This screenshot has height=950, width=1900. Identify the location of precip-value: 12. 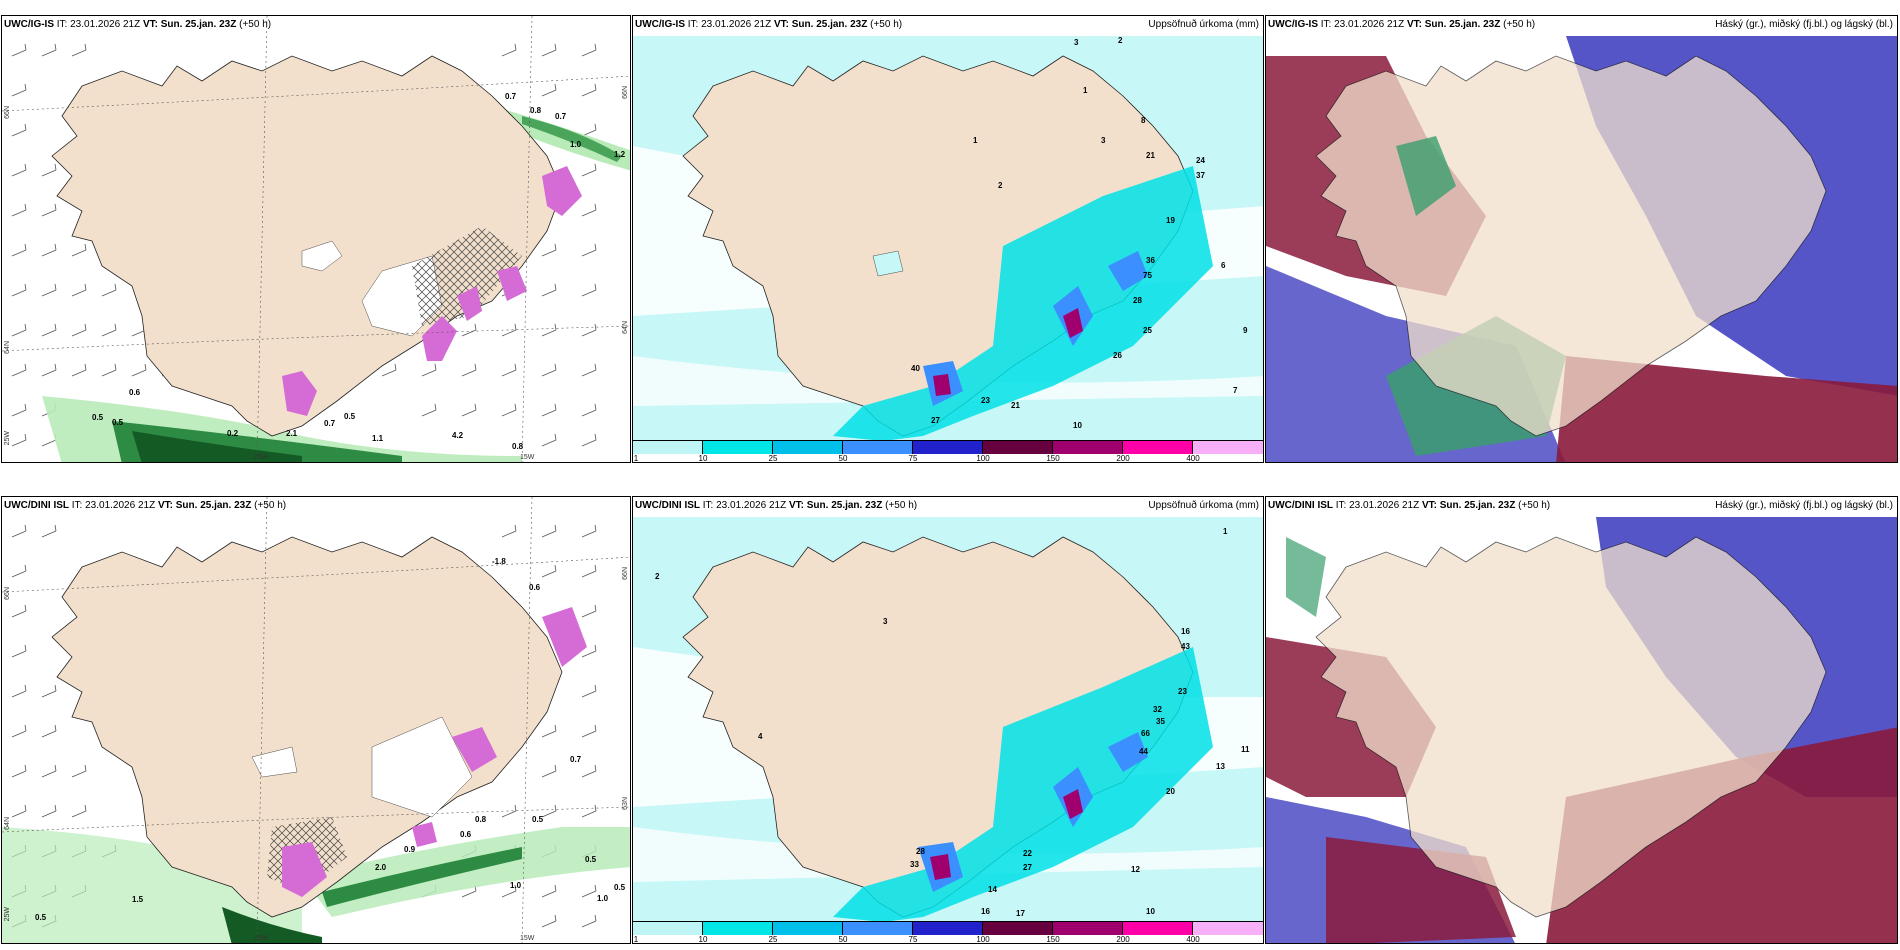
(1135, 869).